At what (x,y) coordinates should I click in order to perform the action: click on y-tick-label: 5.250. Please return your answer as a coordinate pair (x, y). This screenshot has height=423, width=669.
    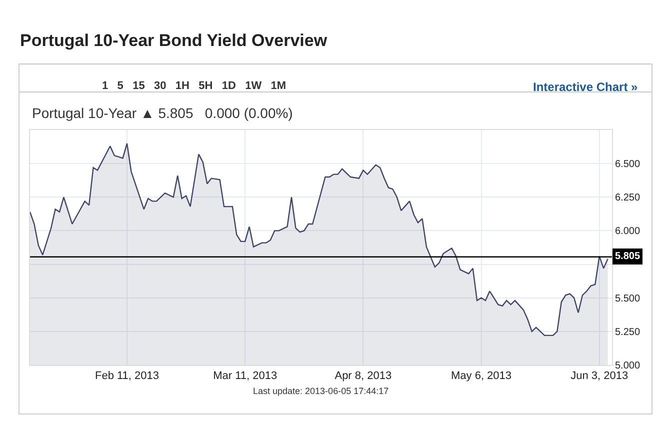
    Looking at the image, I should click on (627, 332).